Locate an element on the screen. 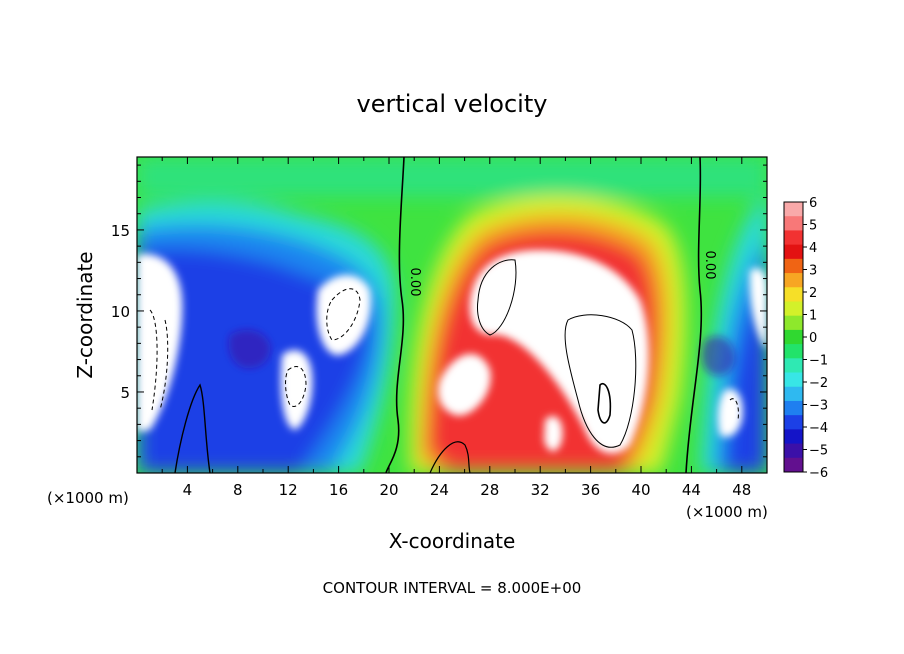 This screenshot has height=654, width=904. y-tick-label: 15 is located at coordinates (120, 231).